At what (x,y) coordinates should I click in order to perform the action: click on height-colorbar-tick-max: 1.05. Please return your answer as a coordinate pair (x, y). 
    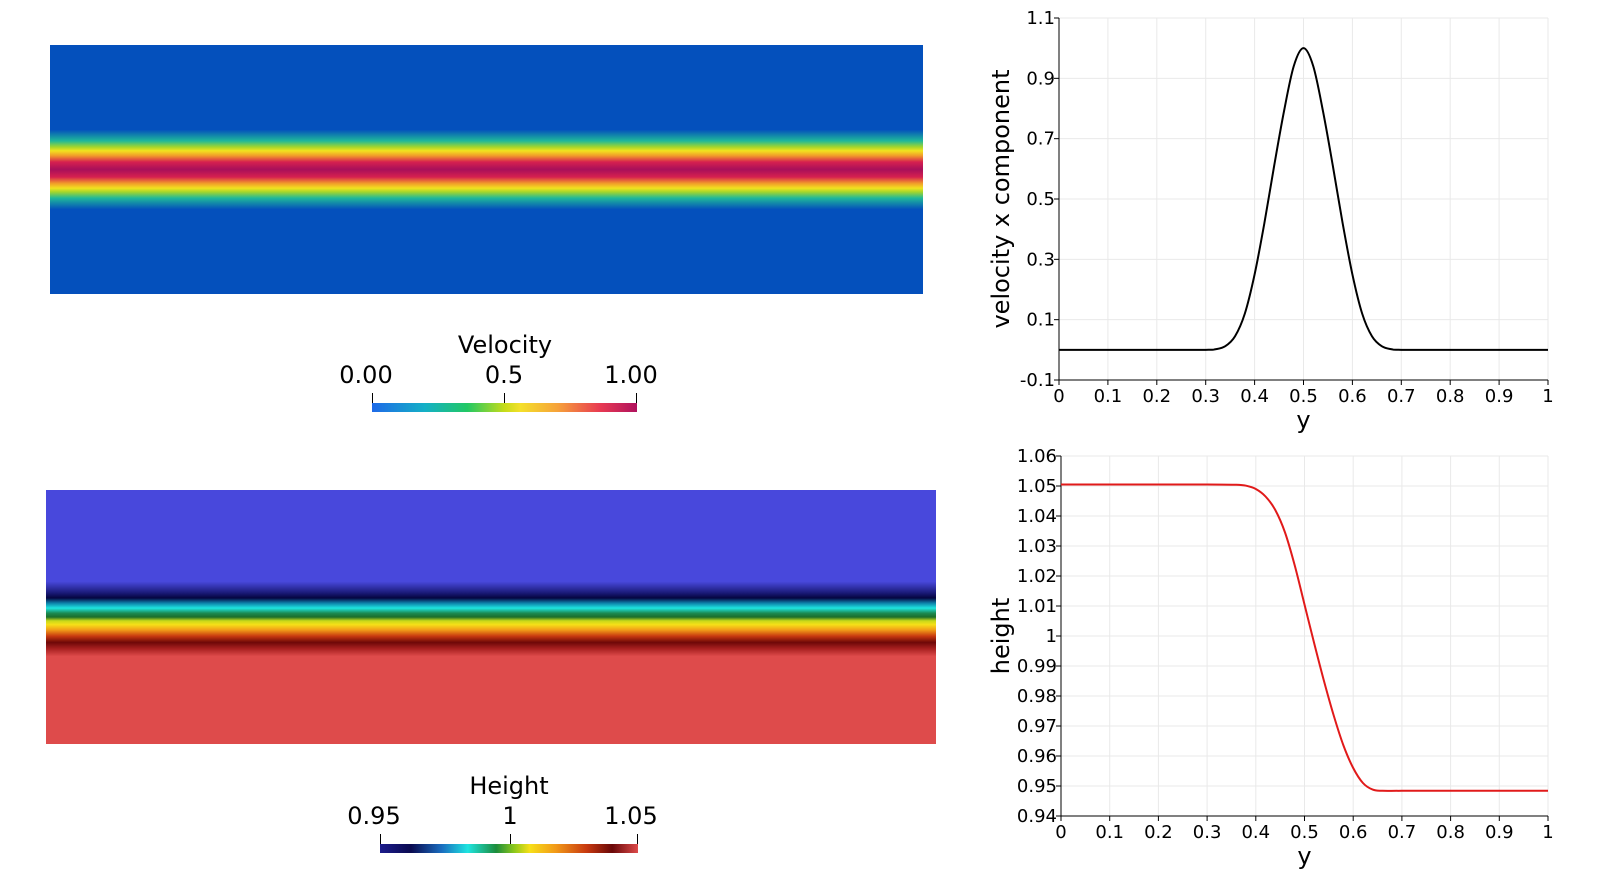
    Looking at the image, I should click on (631, 816).